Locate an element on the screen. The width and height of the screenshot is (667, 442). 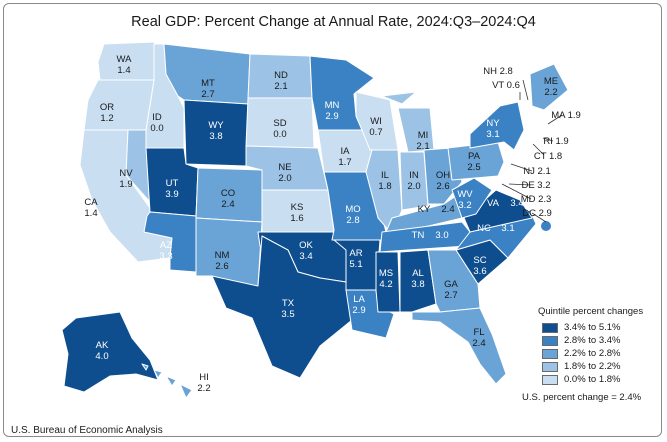
state-label-ms: MS 4.2 is located at coordinates (386, 279).